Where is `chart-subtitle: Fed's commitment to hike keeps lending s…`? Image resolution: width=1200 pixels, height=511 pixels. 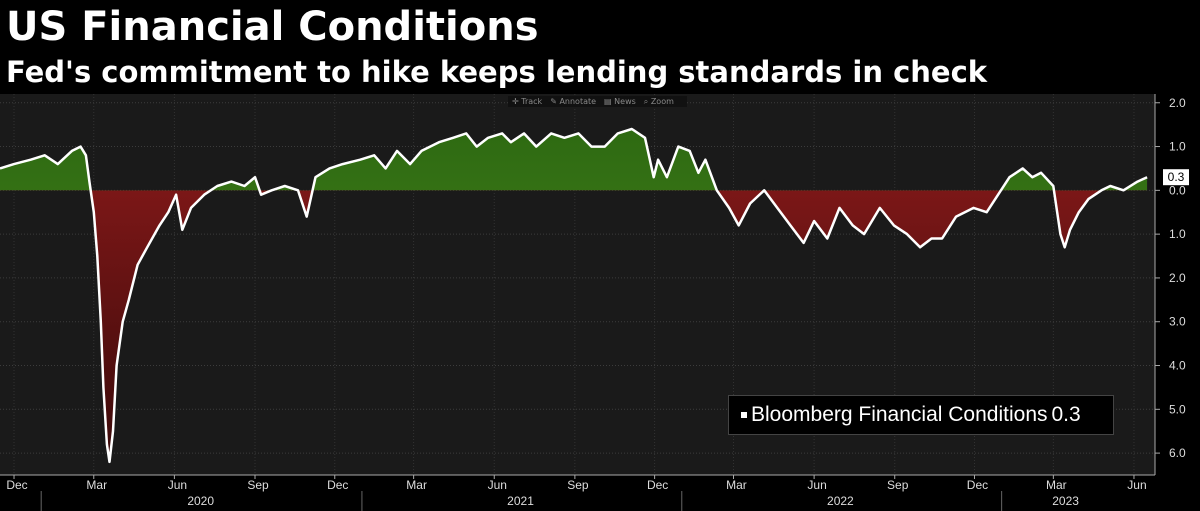 chart-subtitle: Fed's commitment to hike keeps lending s… is located at coordinates (497, 72).